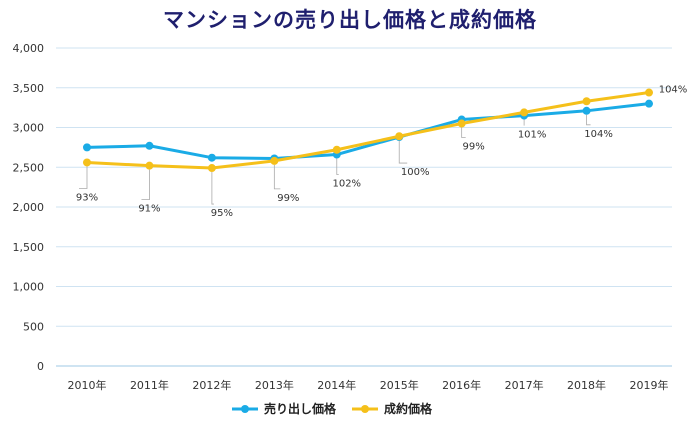 The width and height of the screenshot is (700, 427). Describe the element at coordinates (346, 184) in the screenshot. I see `ratio-label: 102%` at that location.